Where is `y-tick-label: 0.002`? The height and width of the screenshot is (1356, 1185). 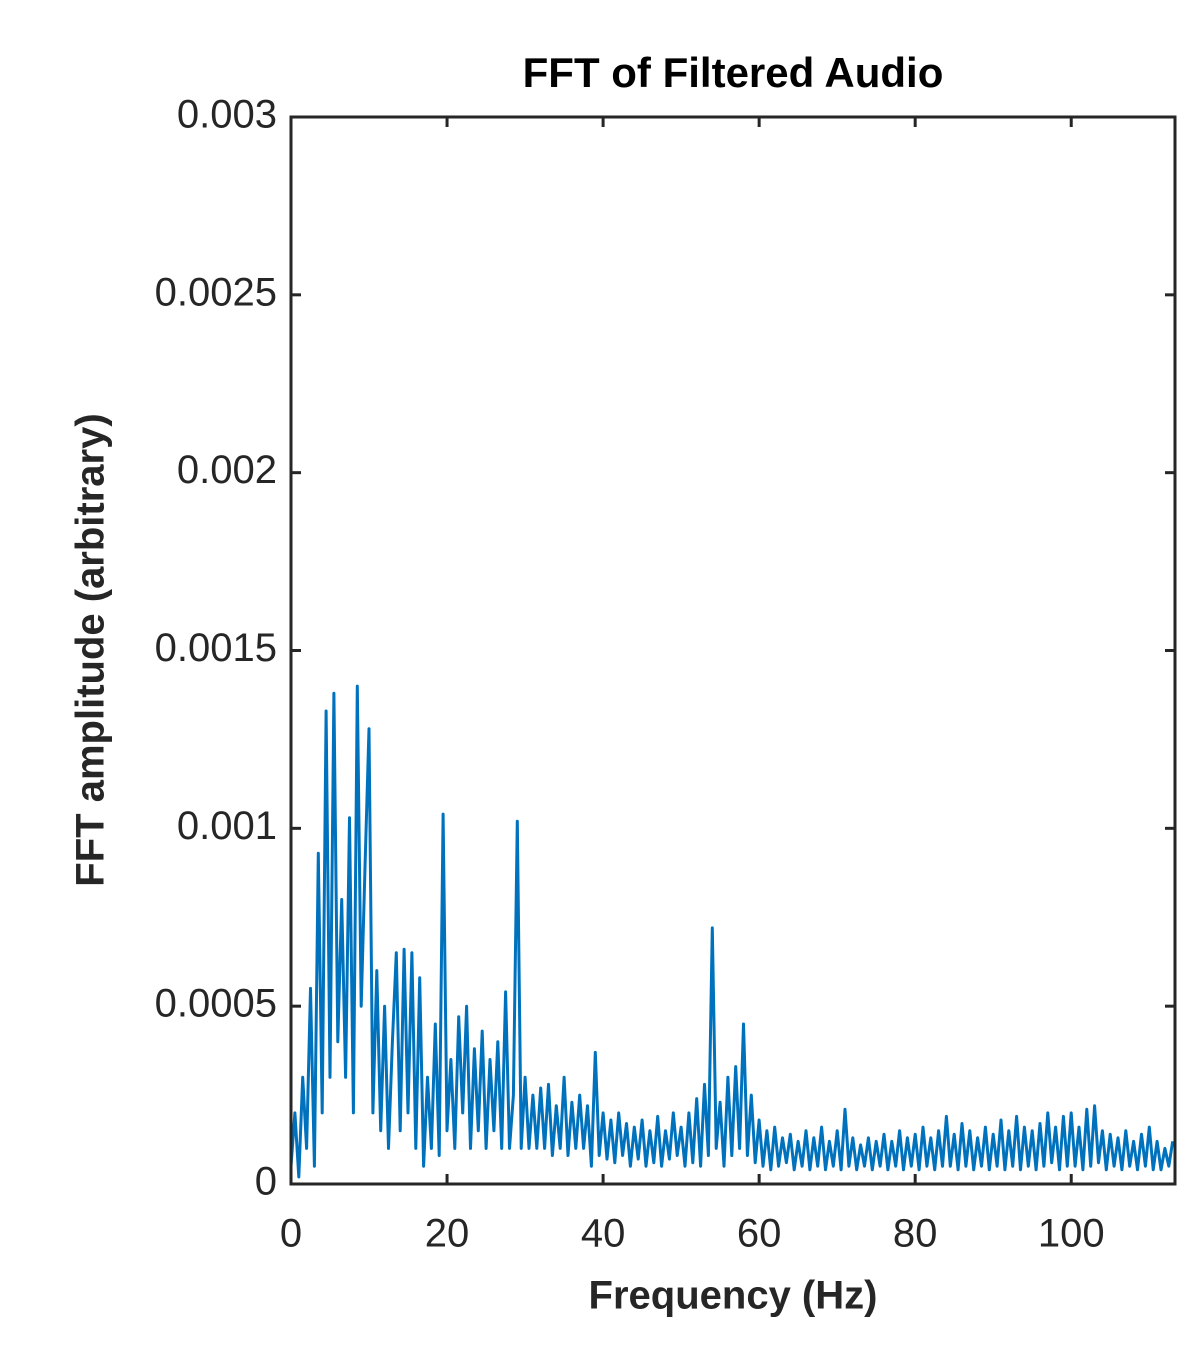 y-tick-label: 0.002 is located at coordinates (227, 470).